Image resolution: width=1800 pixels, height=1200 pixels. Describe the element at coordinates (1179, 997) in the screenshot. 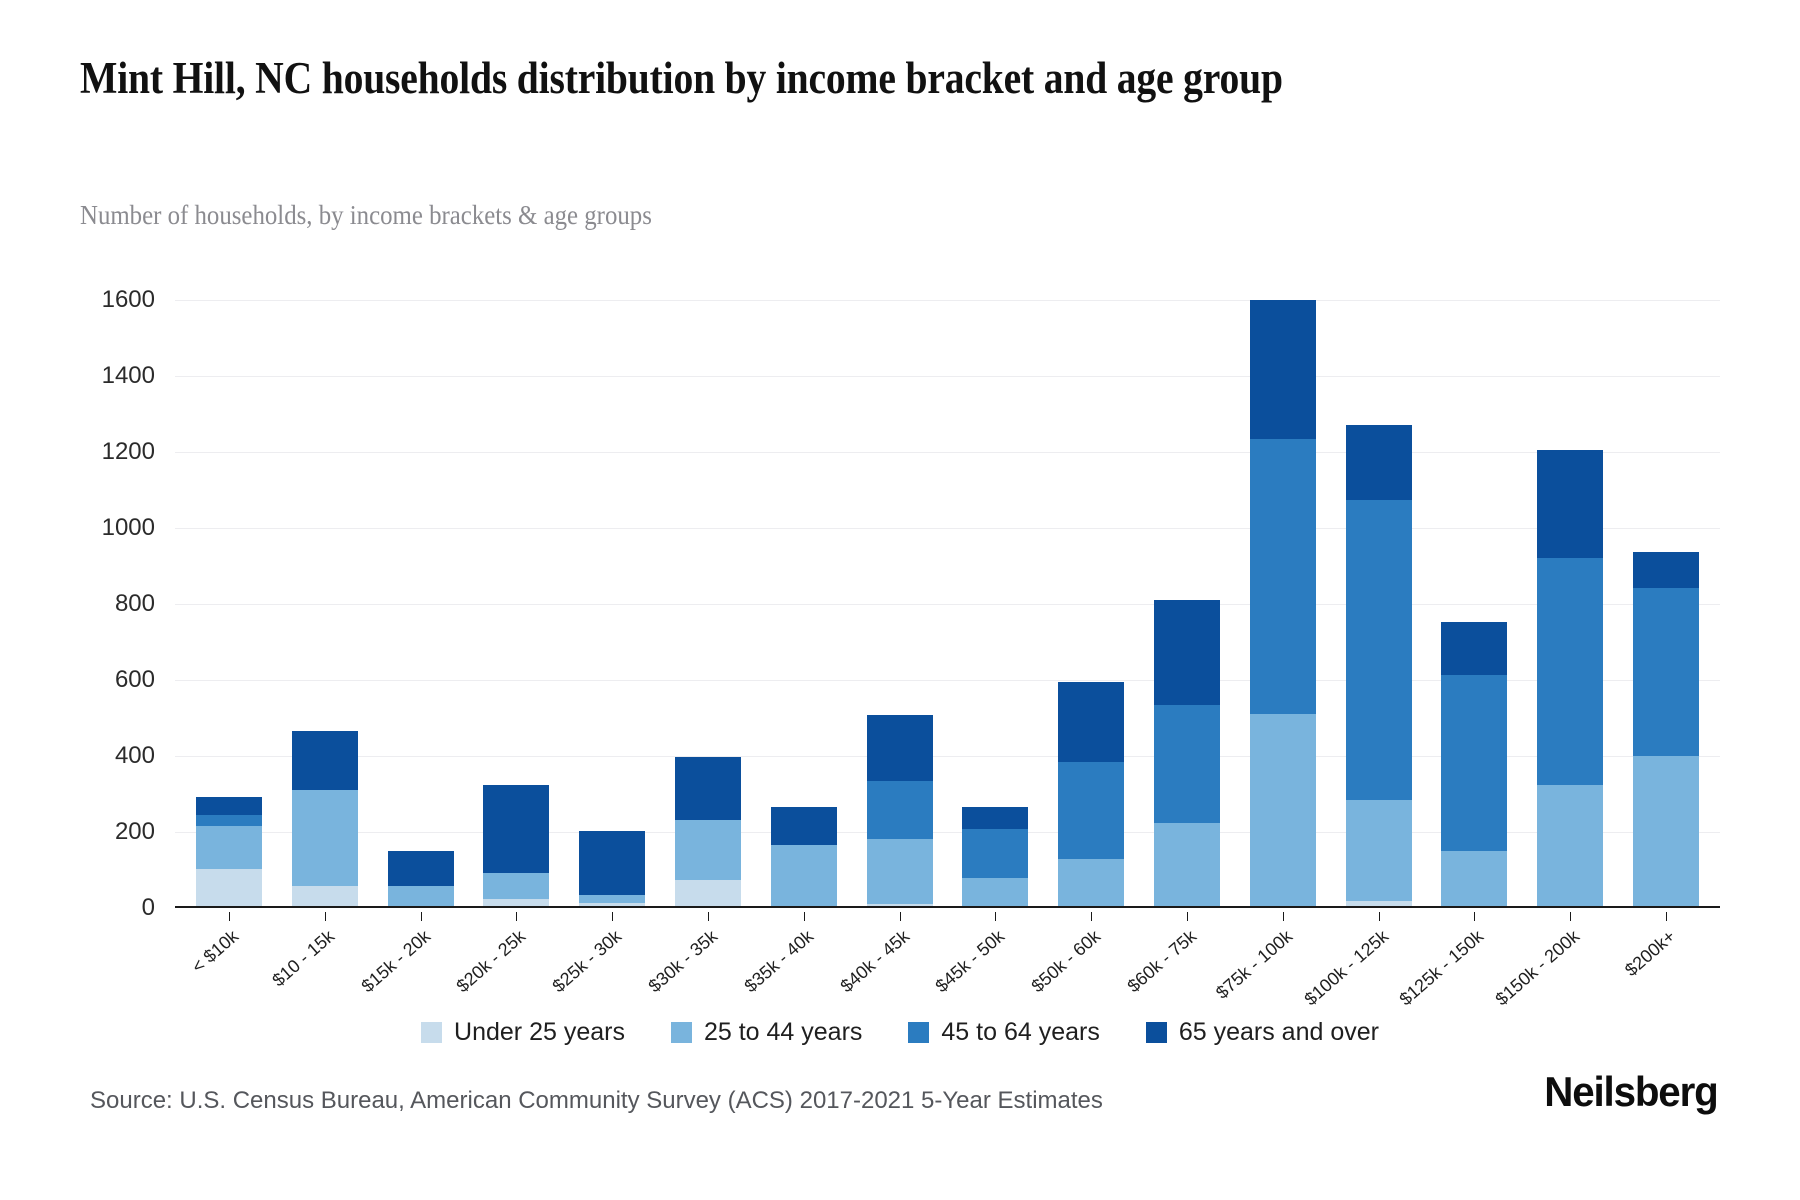

I see `x-axis-tick: $60k - 75k` at that location.